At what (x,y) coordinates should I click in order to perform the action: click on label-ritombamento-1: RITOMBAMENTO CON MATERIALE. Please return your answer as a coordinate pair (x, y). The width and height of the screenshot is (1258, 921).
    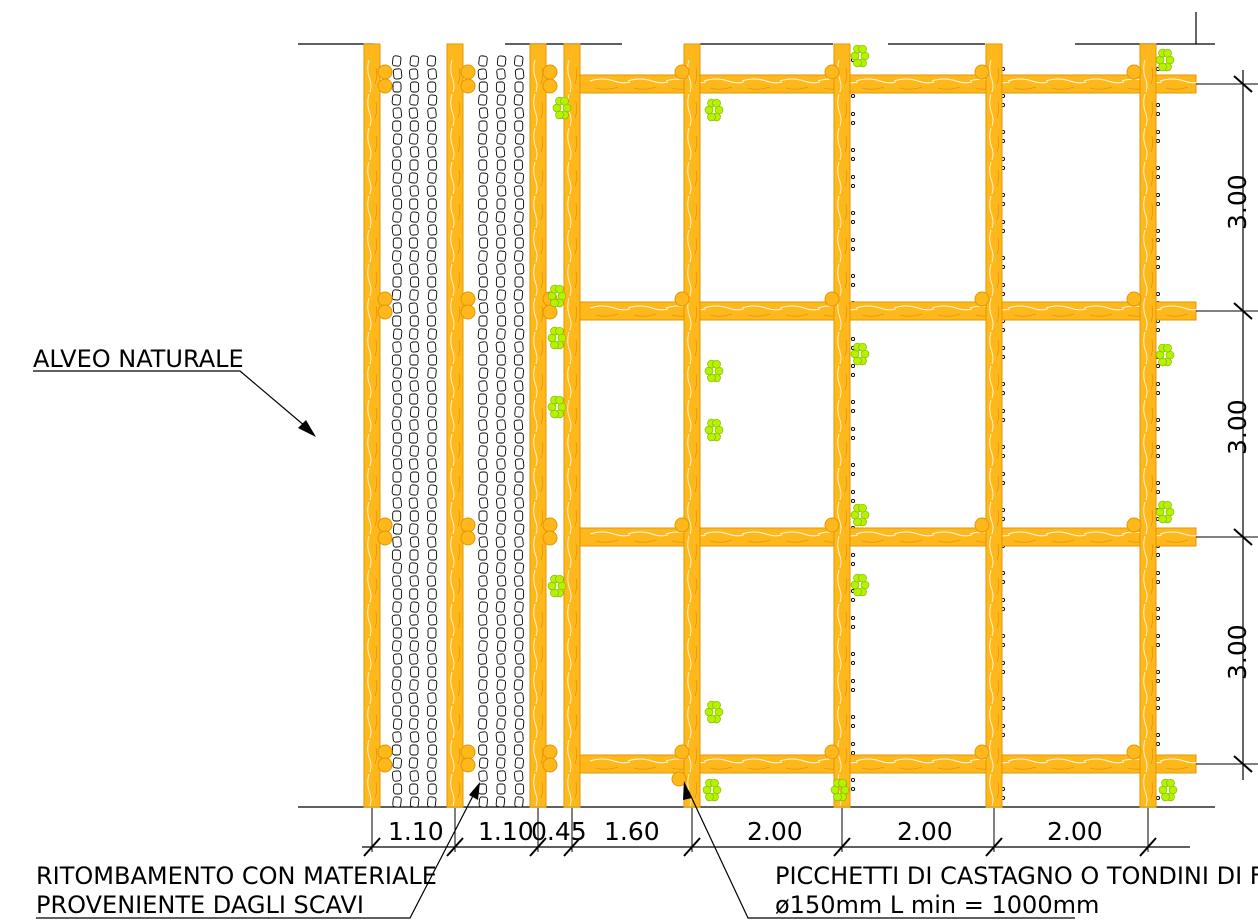
    Looking at the image, I should click on (236, 876).